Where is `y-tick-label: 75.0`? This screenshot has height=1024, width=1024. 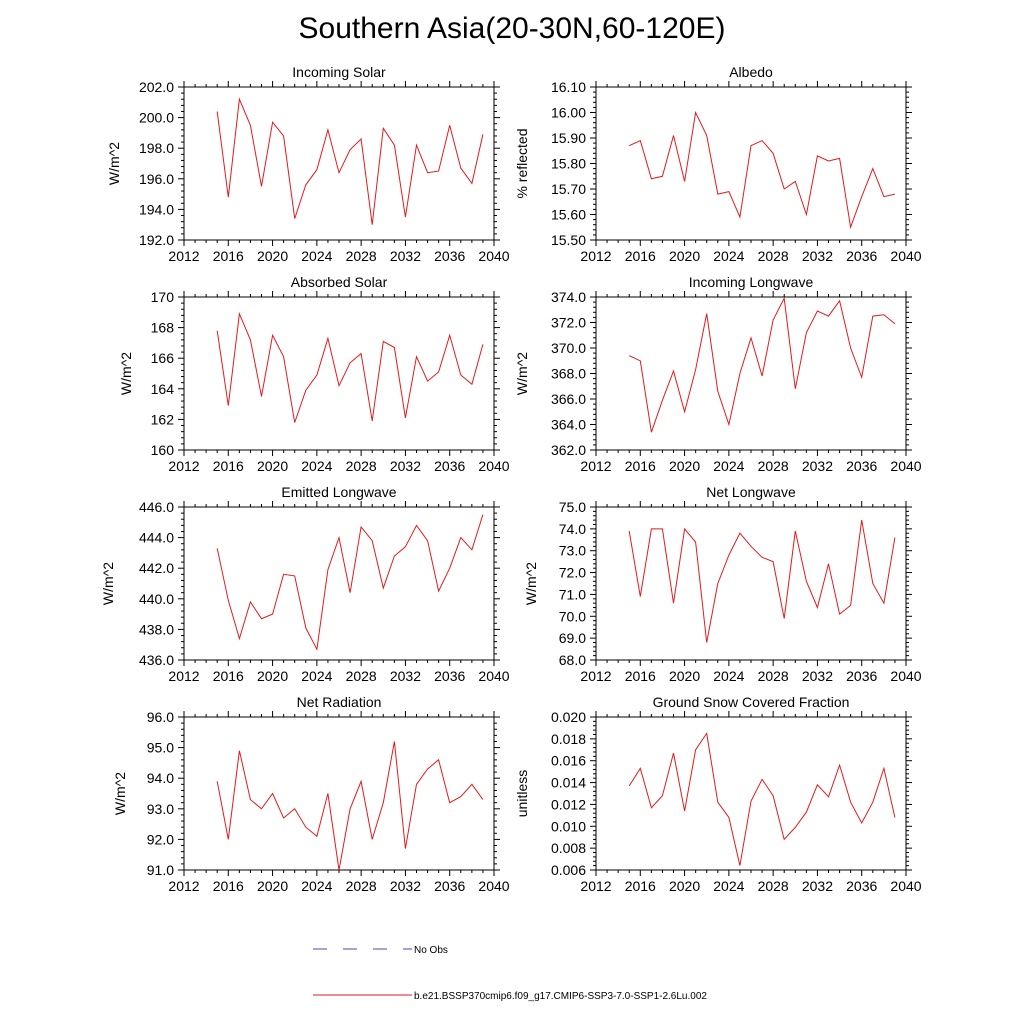 y-tick-label: 75.0 is located at coordinates (572, 507).